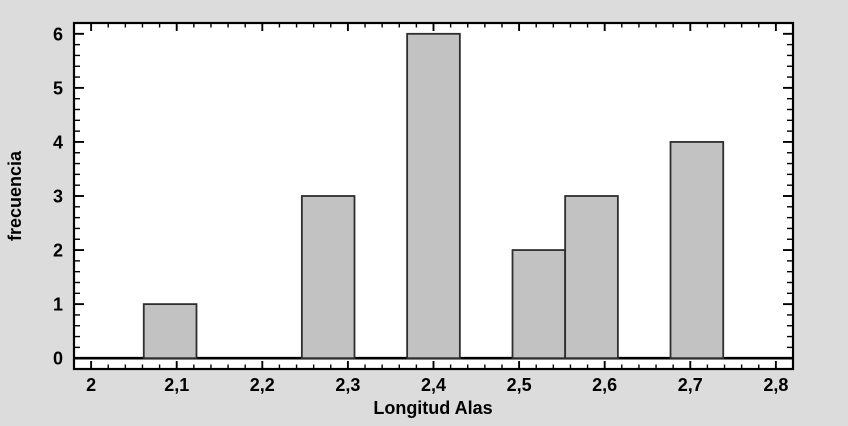 This screenshot has width=848, height=426. I want to click on x-axis-title: Longitud Alas, so click(432, 408).